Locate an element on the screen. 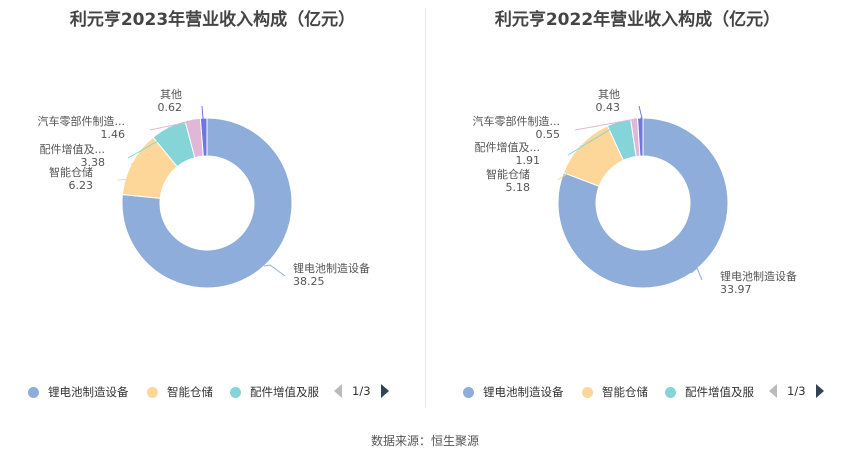 The image size is (850, 459). chart-title-2022: 利元亨2022年营业收入构成（亿元） is located at coordinates (637, 20).